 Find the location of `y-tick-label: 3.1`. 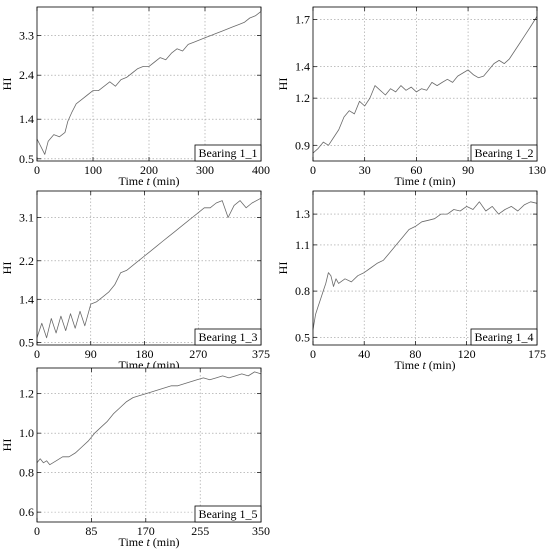

y-tick-label: 3.1 is located at coordinates (26, 217).